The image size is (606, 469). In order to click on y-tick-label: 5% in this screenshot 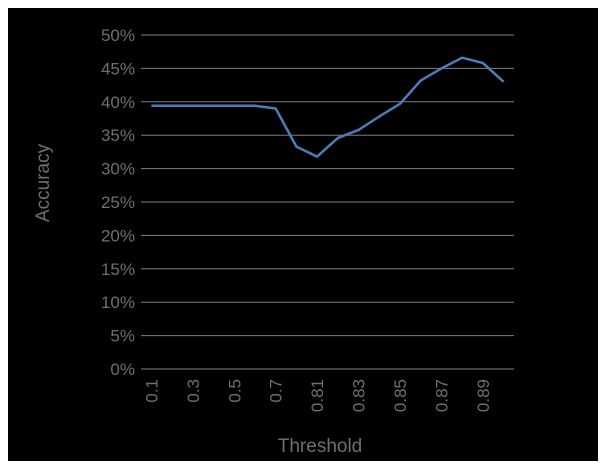, I will do `click(122, 336)`.